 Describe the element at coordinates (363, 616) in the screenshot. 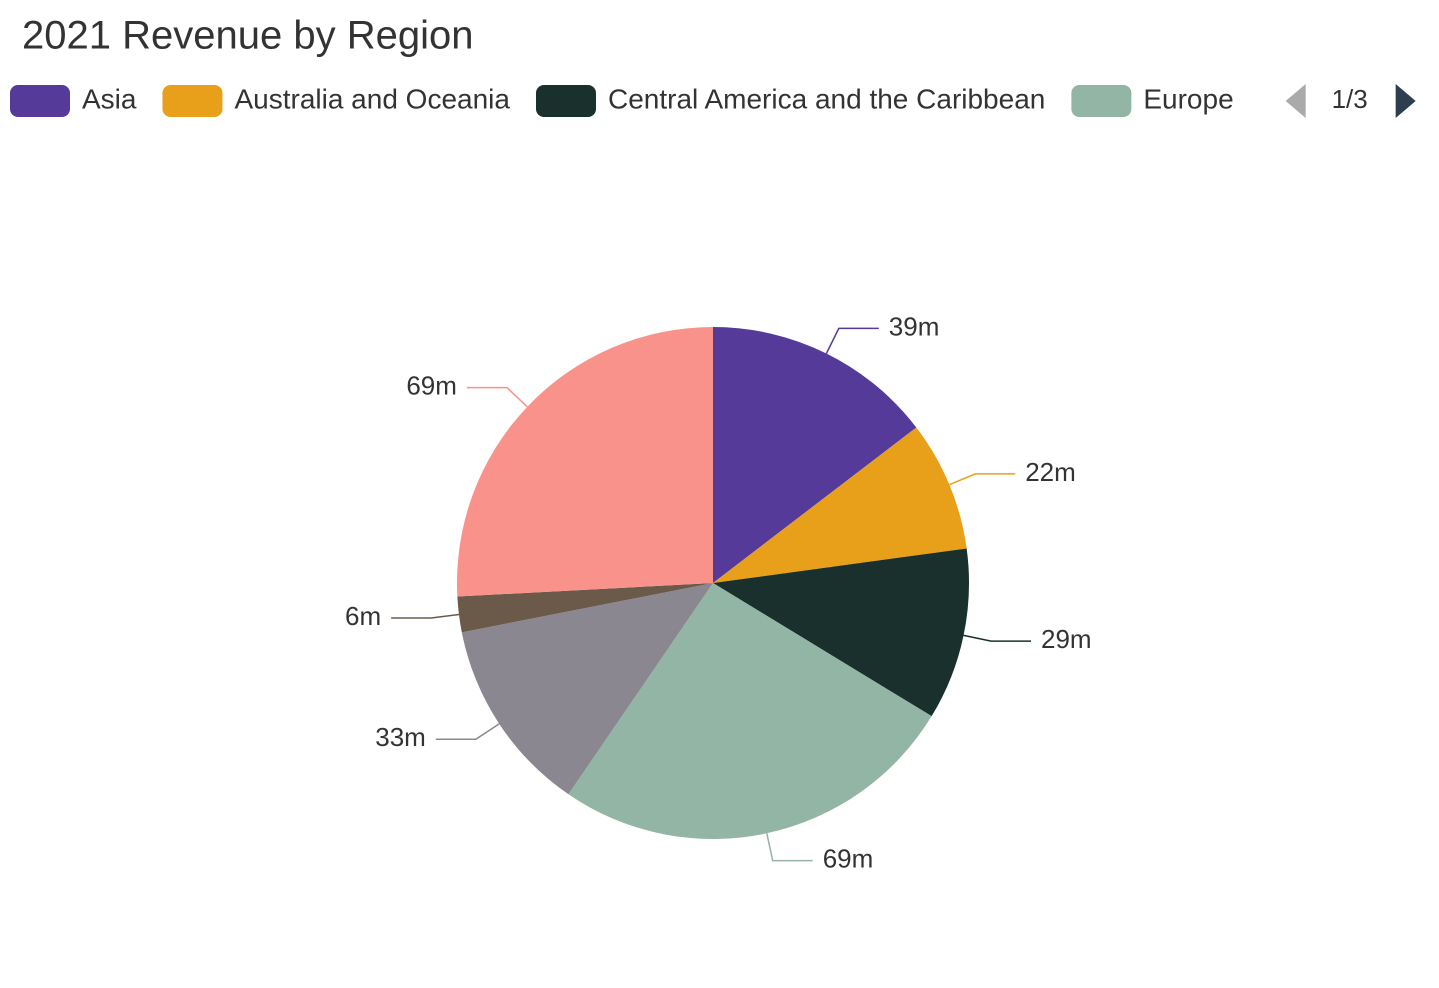

I see `data-label: 6m` at that location.